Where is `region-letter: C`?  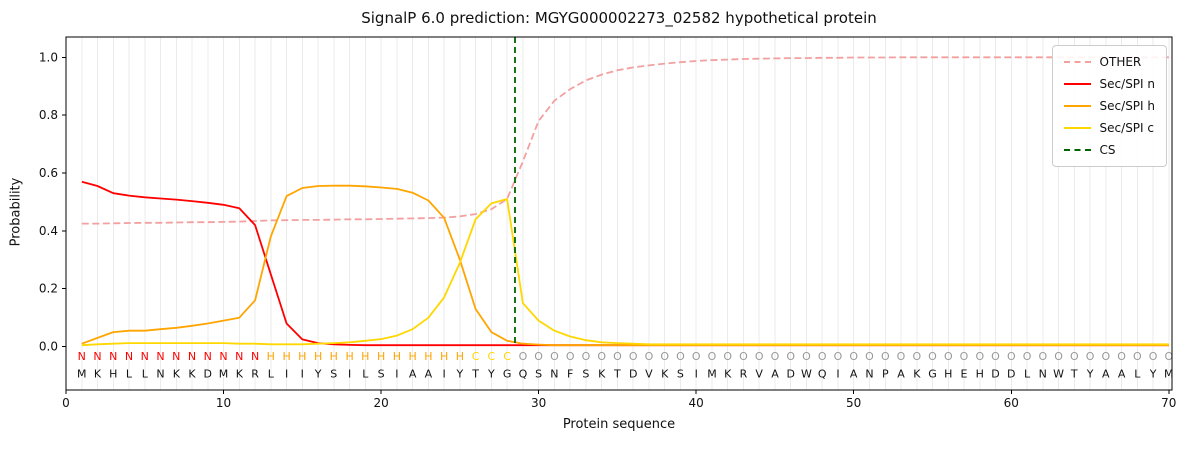 region-letter: C is located at coordinates (507, 356).